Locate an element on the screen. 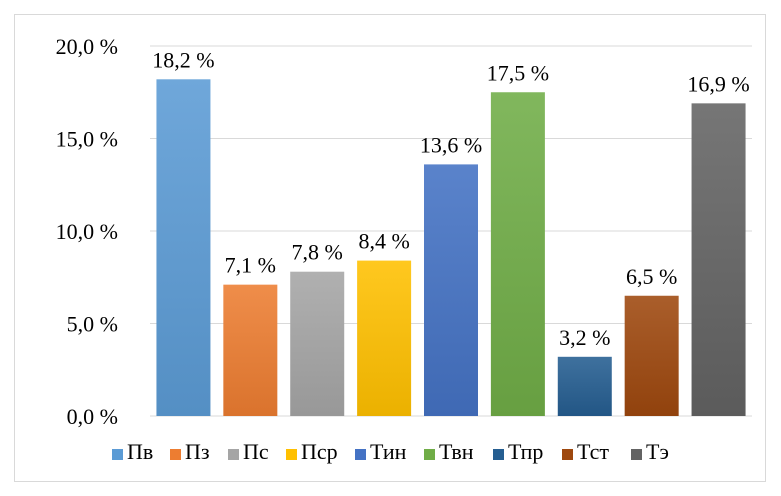 This screenshot has height=496, width=781. bar-Пср is located at coordinates (384, 338).